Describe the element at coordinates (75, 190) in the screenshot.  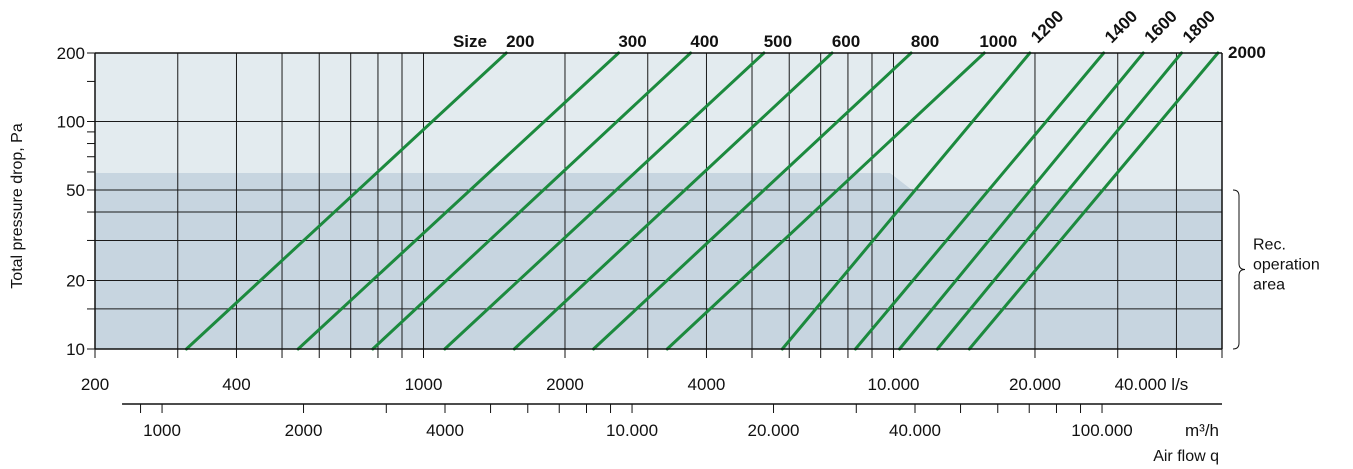
I see `y-tick-label: 50` at that location.